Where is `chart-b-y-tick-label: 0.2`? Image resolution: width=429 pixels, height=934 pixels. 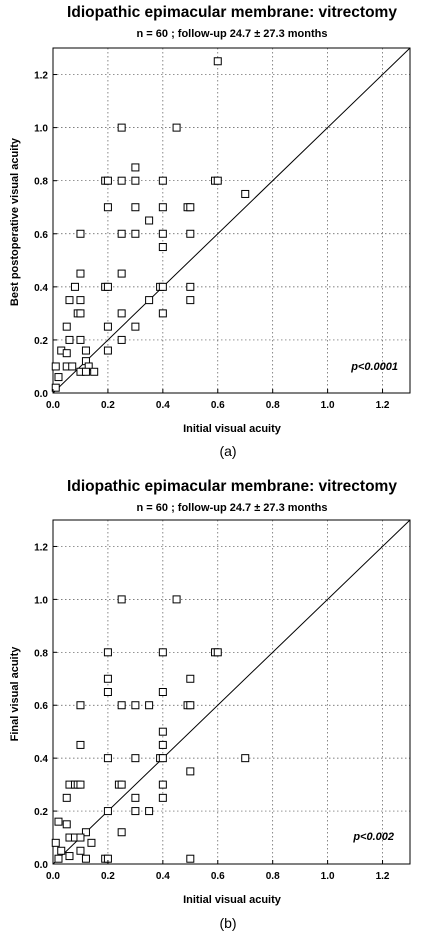
chart-b-y-tick-label: 0.2 is located at coordinates (41, 812).